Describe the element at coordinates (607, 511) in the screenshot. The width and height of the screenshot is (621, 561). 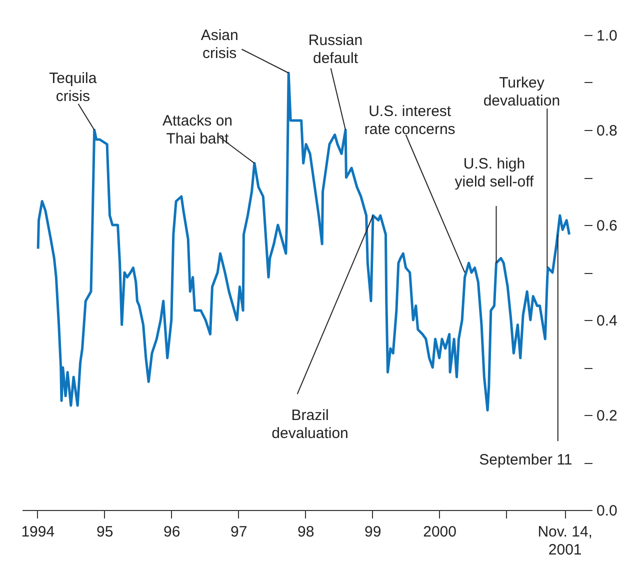
I see `y-tick-label: 0.0` at that location.